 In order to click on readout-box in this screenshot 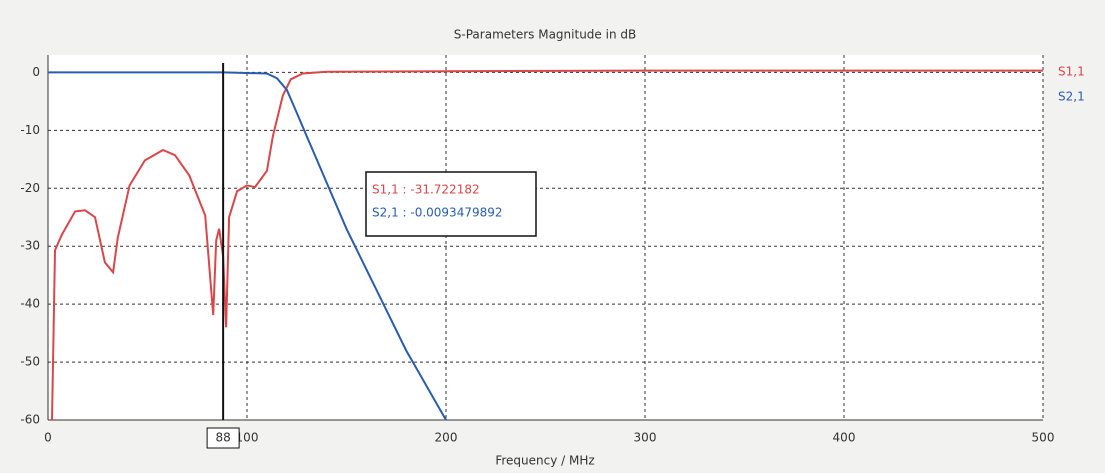, I will do `click(451, 204)`.